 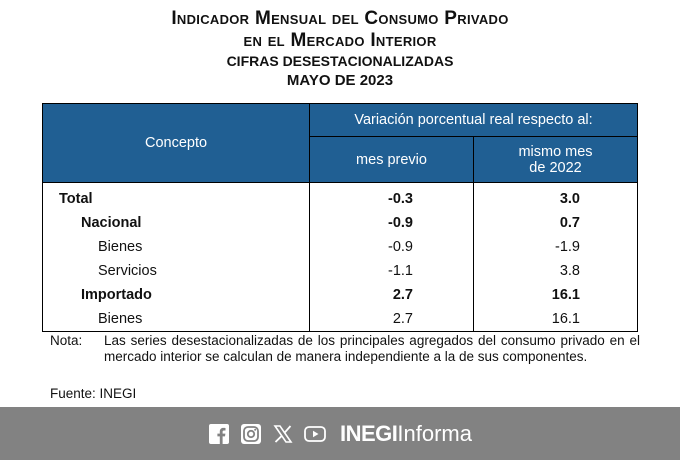 What do you see at coordinates (176, 295) in the screenshot?
I see `row-label: Importado` at bounding box center [176, 295].